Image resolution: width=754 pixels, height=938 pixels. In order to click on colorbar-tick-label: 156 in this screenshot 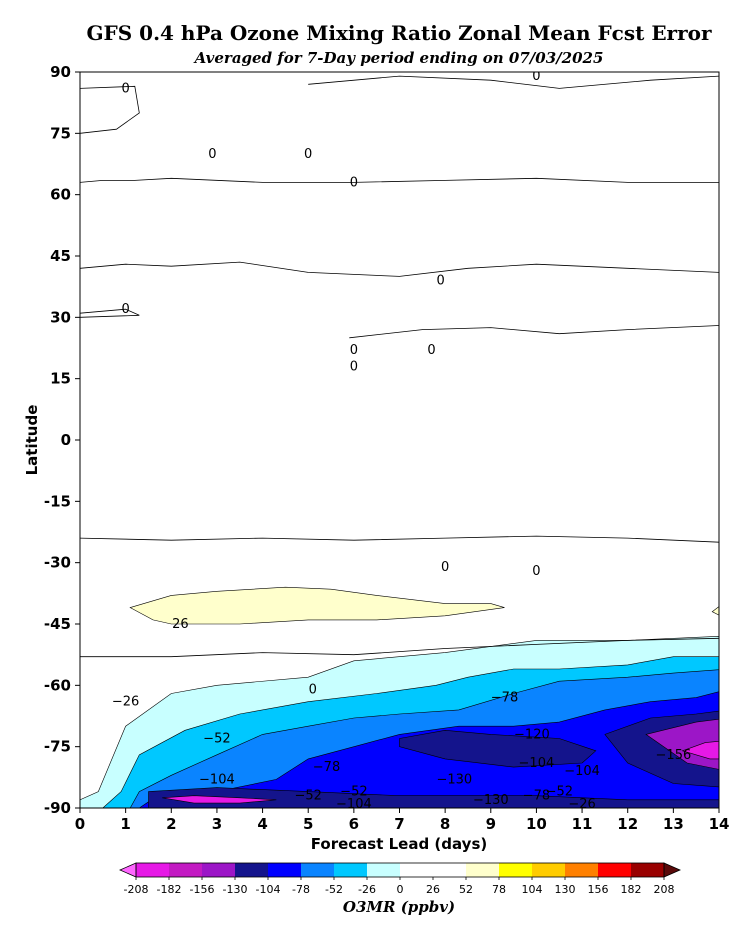, I will do `click(598, 889)`.